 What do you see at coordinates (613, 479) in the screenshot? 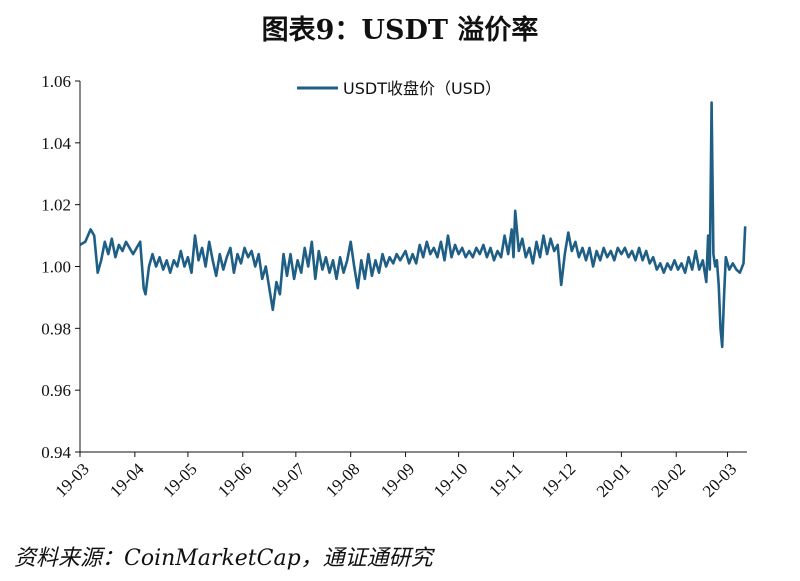
I see `x-tick-label: 20-01` at bounding box center [613, 479].